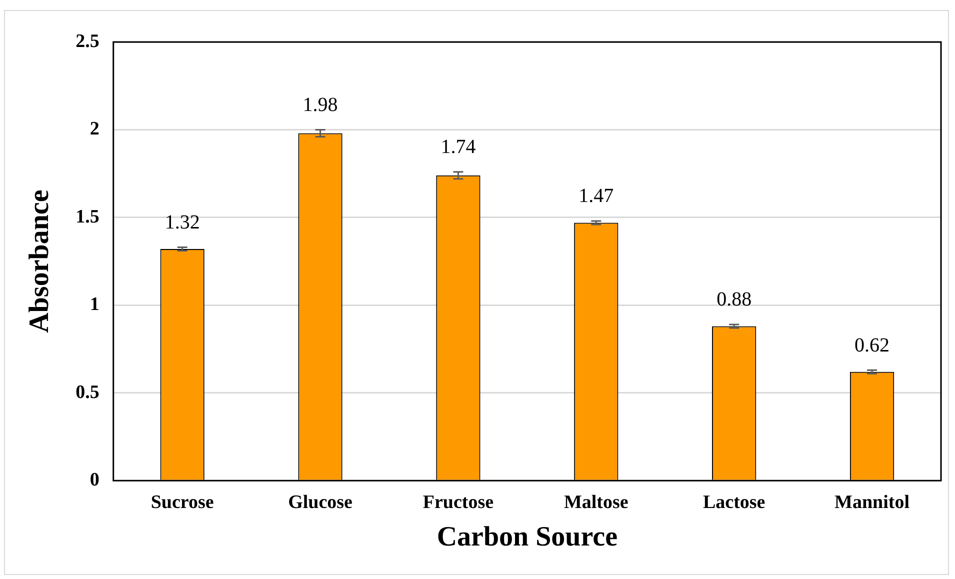 Image resolution: width=955 pixels, height=579 pixels. I want to click on y-tick-label: 0, so click(95, 480).